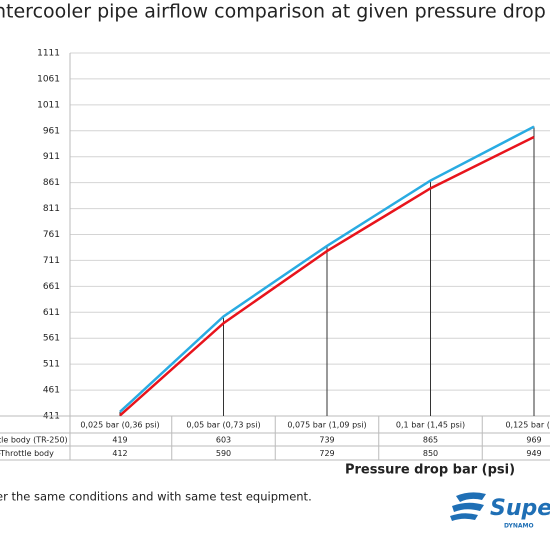  I want to click on x-tick-label: 0,05 bar (0,73 psi), so click(223, 425).